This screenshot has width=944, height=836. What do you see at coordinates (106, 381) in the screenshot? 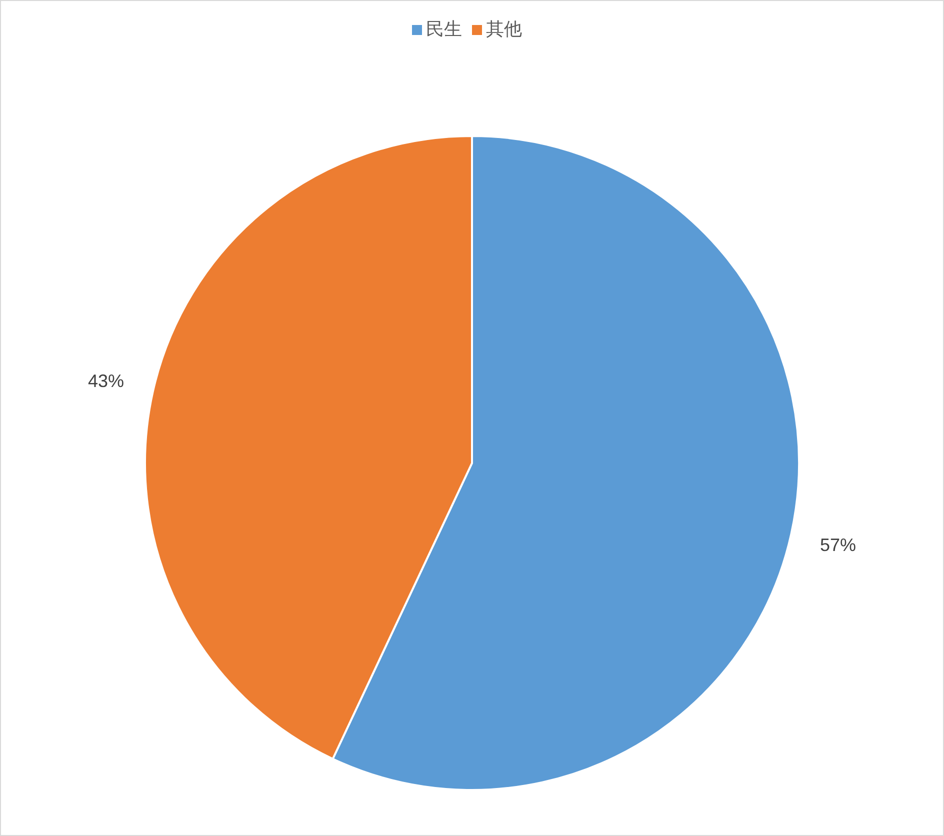
I see `data-label: 43%` at bounding box center [106, 381].